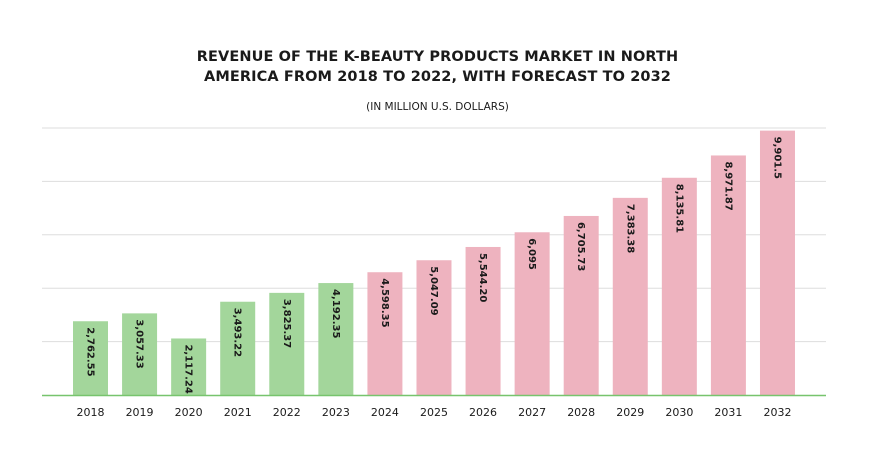  I want to click on bar-2023, so click(336, 339).